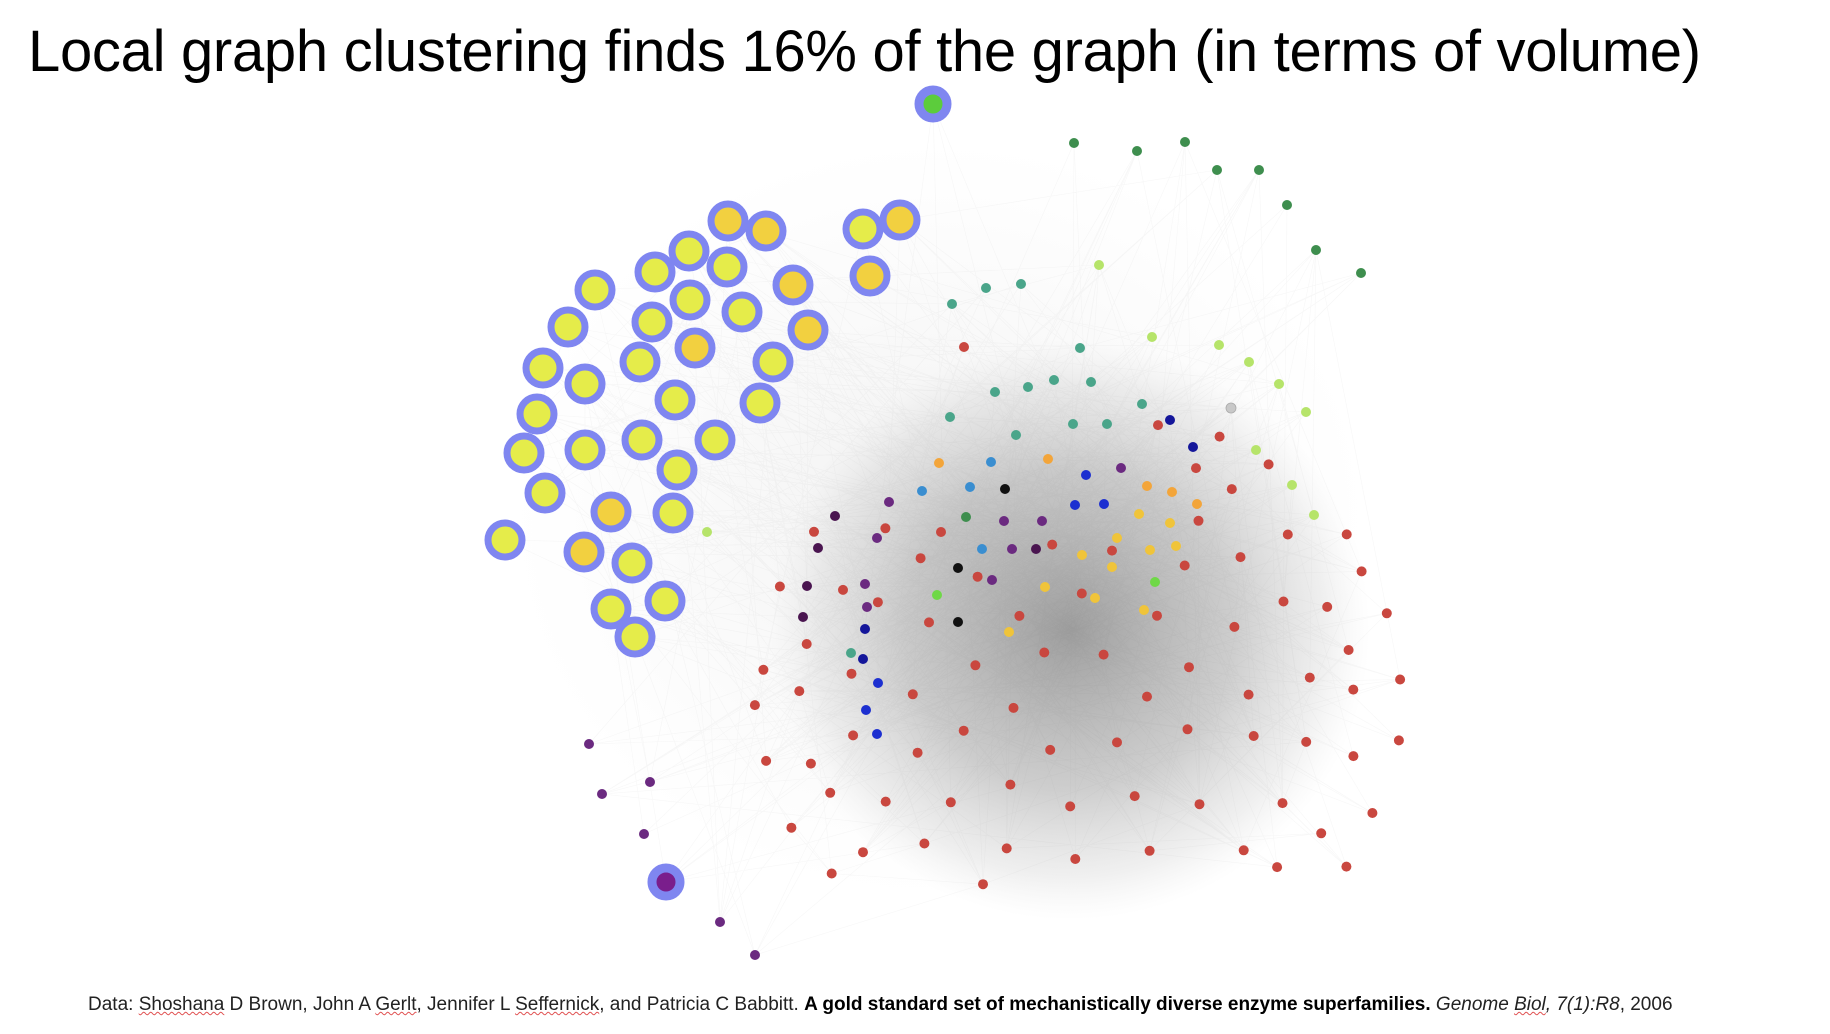 The height and width of the screenshot is (1034, 1830). I want to click on seed-node, so click(666, 882).